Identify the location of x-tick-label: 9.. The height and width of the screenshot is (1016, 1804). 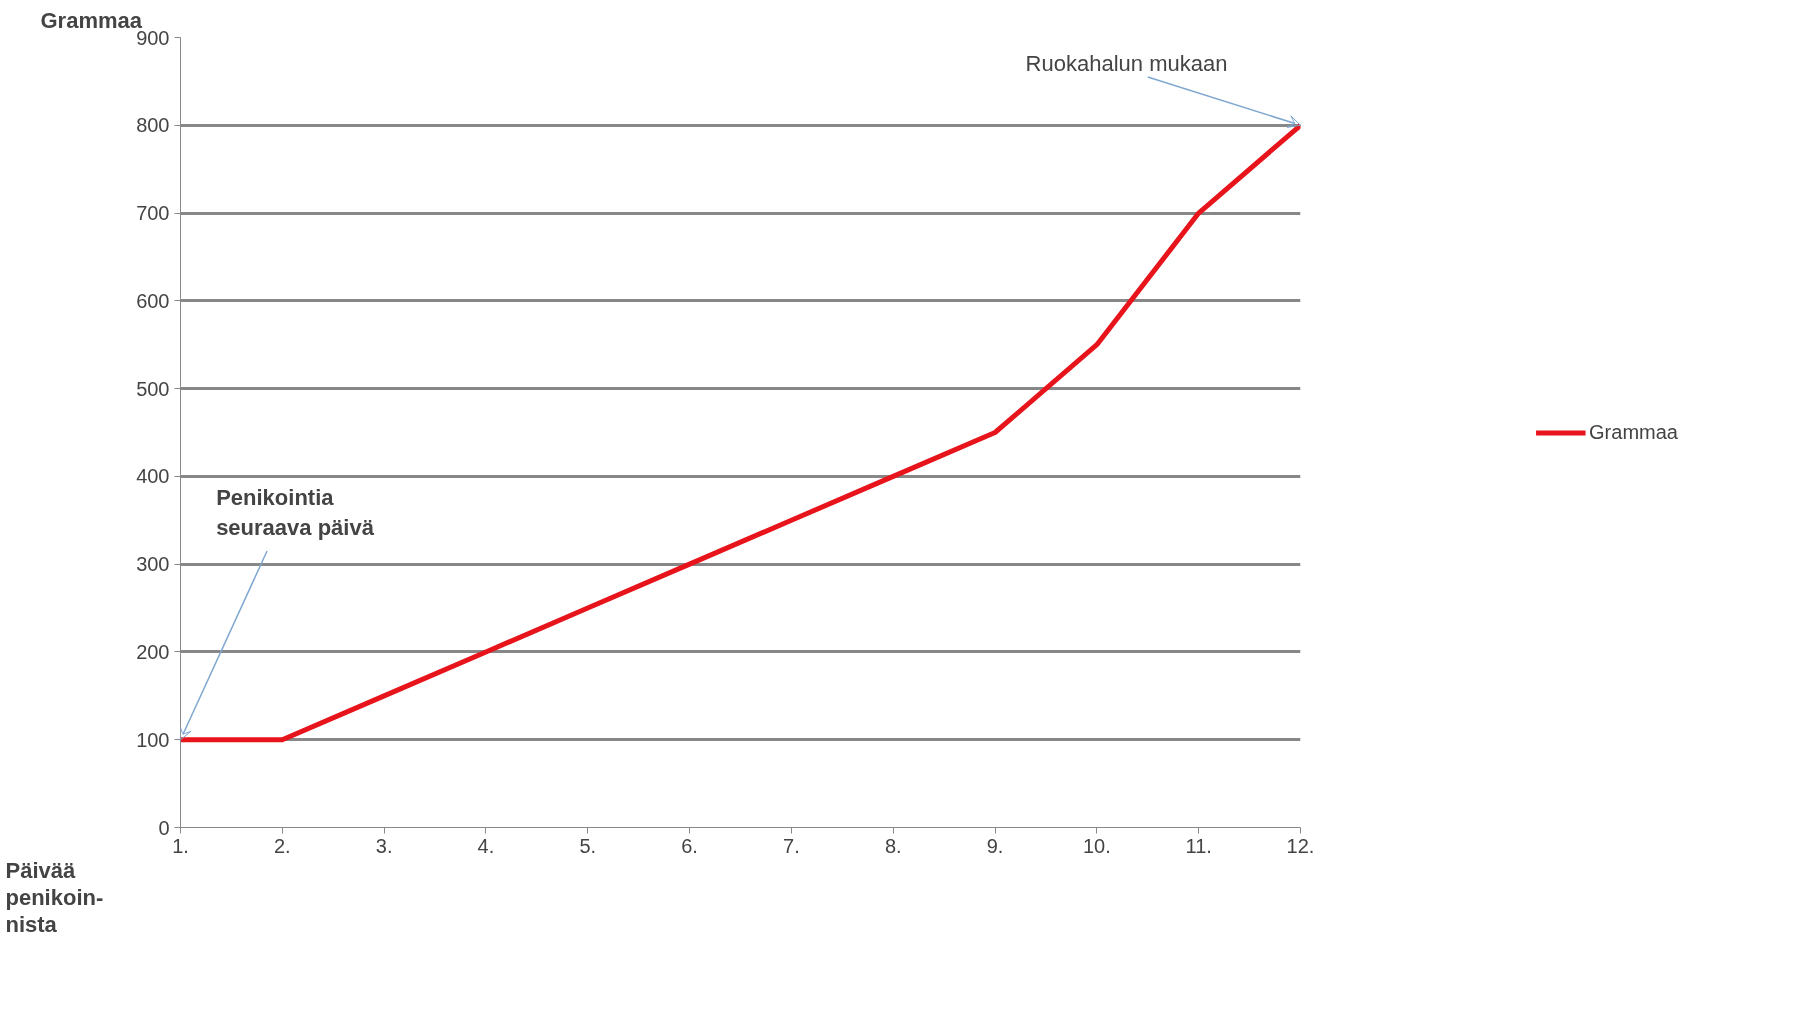
(995, 845).